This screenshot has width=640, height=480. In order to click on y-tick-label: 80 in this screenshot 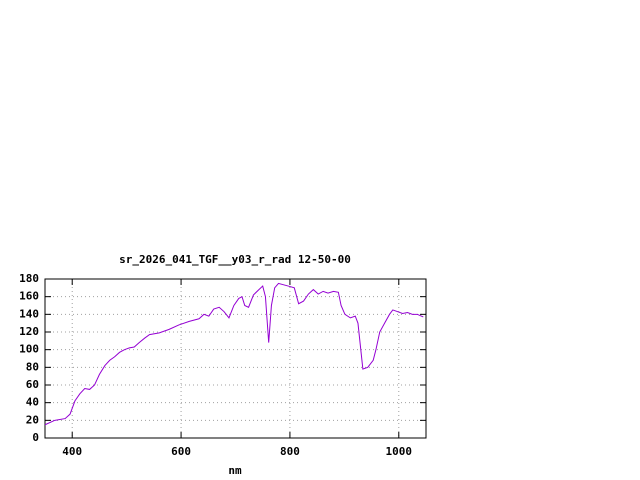, I will do `click(32, 366)`.